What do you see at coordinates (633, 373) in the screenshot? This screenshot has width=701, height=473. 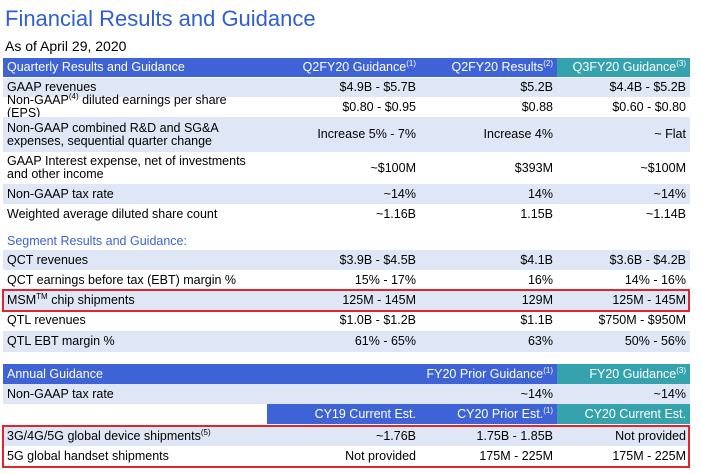 I see `cell-text: FY20 Guidance` at bounding box center [633, 373].